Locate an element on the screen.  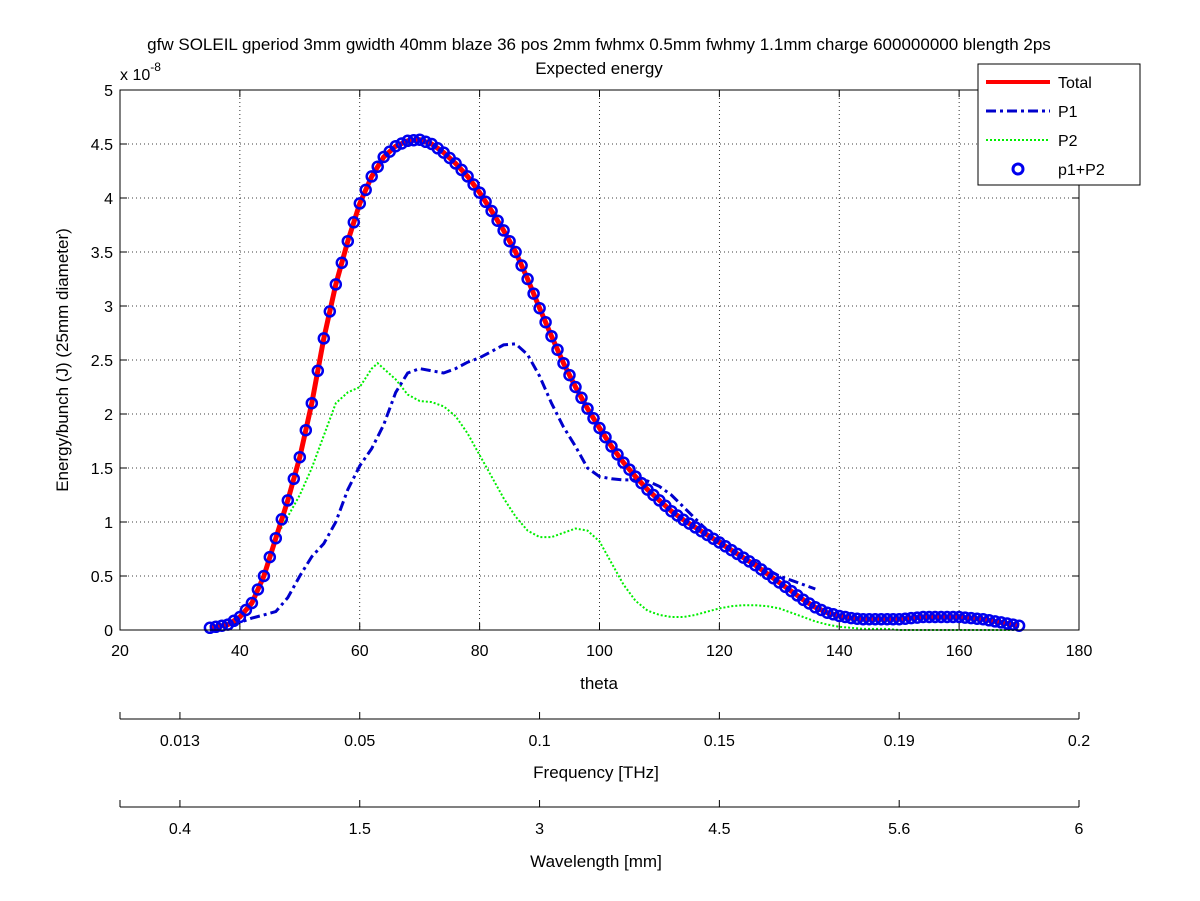
wavelength-tick-label: 5.6 is located at coordinates (899, 829).